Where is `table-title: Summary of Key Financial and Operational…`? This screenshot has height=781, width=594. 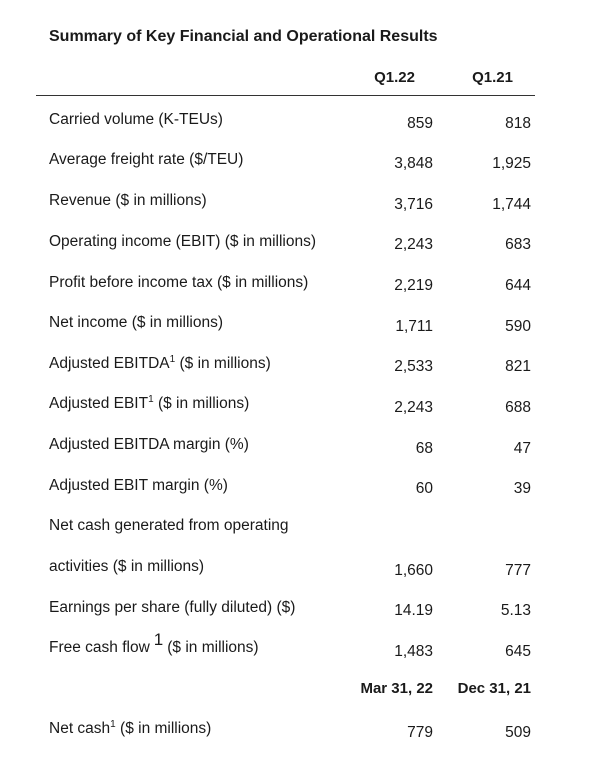 table-title: Summary of Key Financial and Operational… is located at coordinates (243, 36).